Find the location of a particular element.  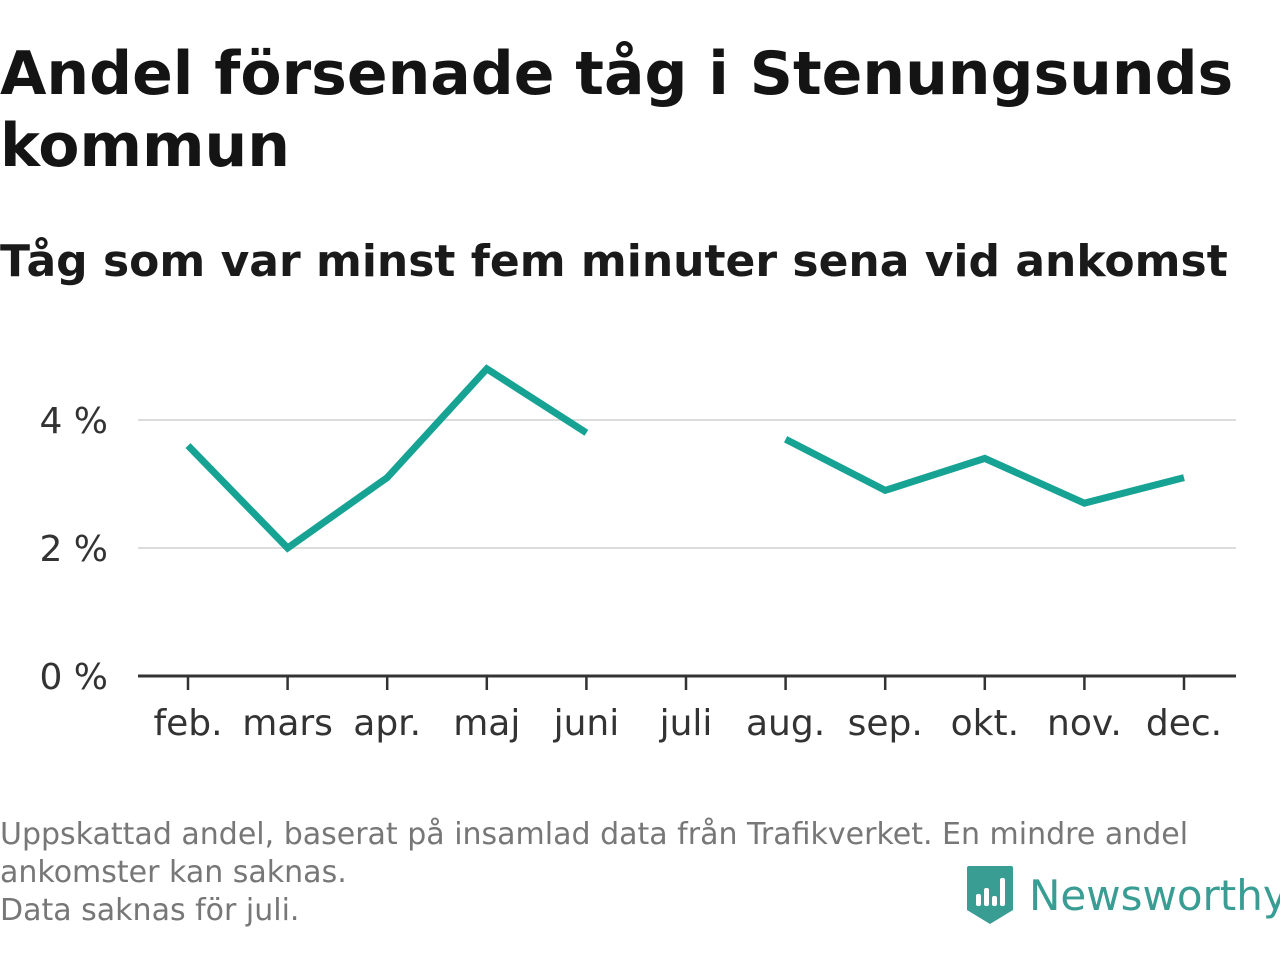

footnote-missing-data: Data saknas för juli. is located at coordinates (150, 910).